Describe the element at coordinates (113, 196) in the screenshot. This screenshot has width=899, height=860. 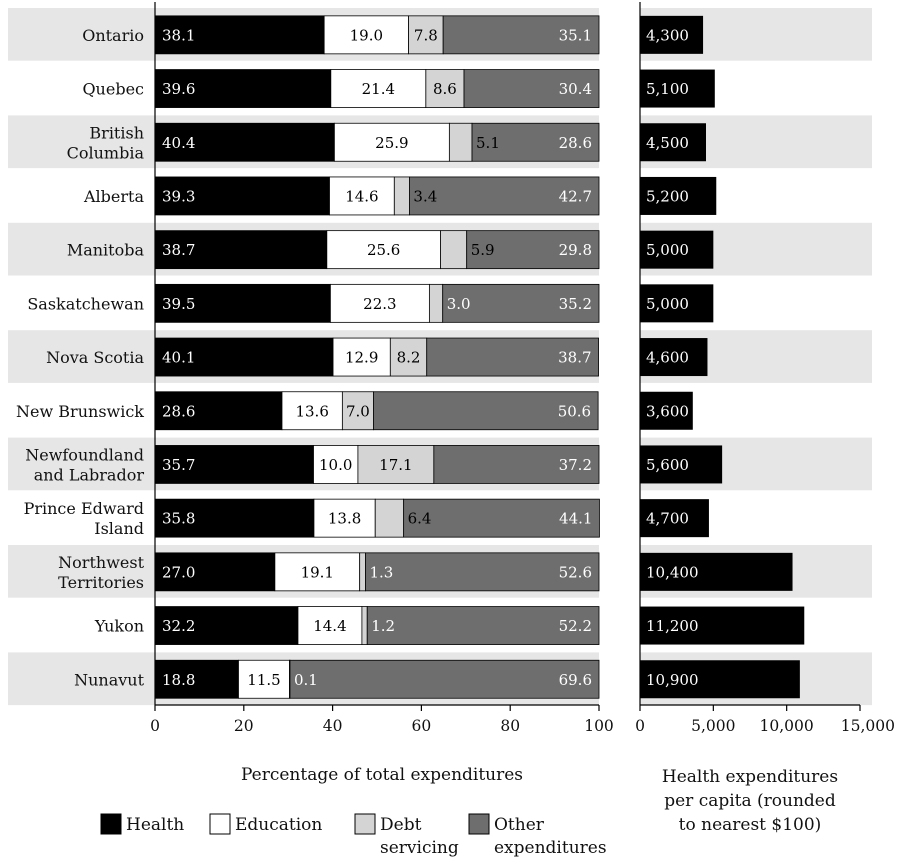
I see `province-label-line: Alberta` at that location.